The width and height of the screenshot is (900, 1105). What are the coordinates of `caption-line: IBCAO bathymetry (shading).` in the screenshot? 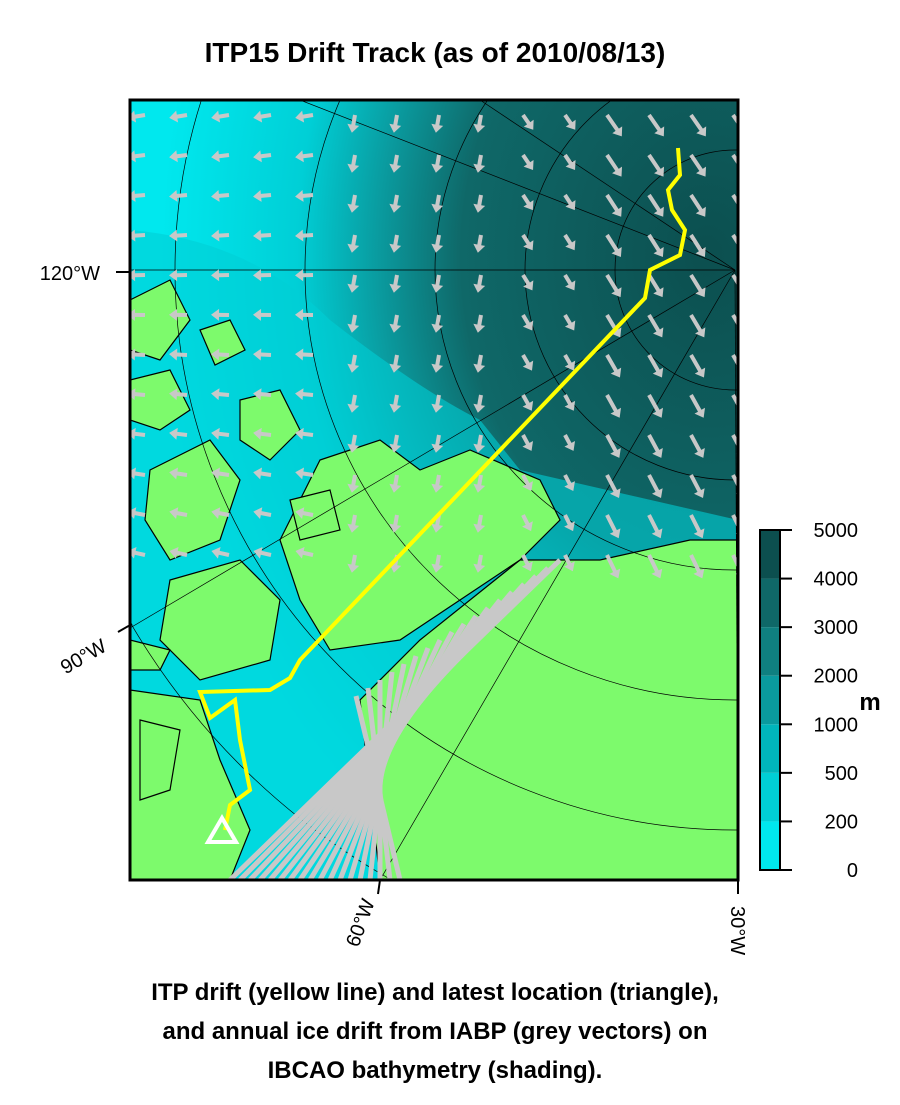 It's located at (435, 1070).